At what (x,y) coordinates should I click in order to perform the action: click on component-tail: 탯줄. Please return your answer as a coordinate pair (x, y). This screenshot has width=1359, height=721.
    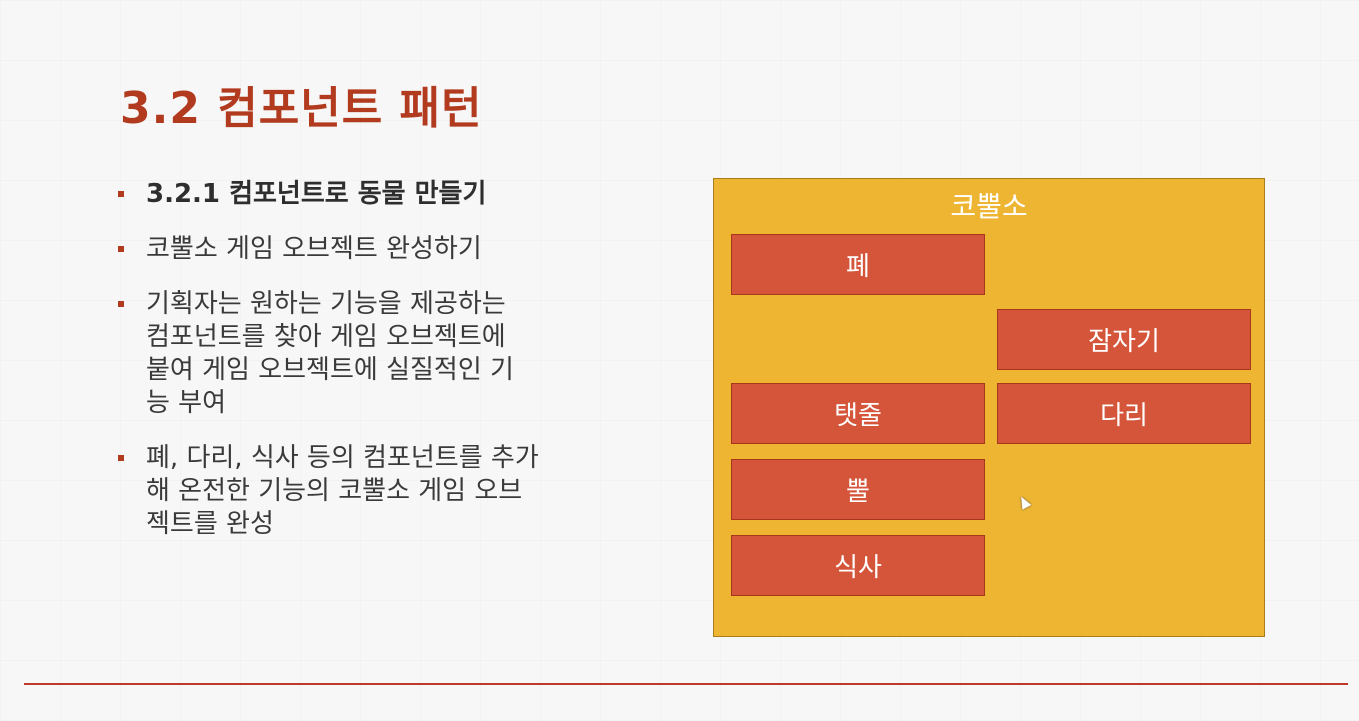
    Looking at the image, I should click on (858, 413).